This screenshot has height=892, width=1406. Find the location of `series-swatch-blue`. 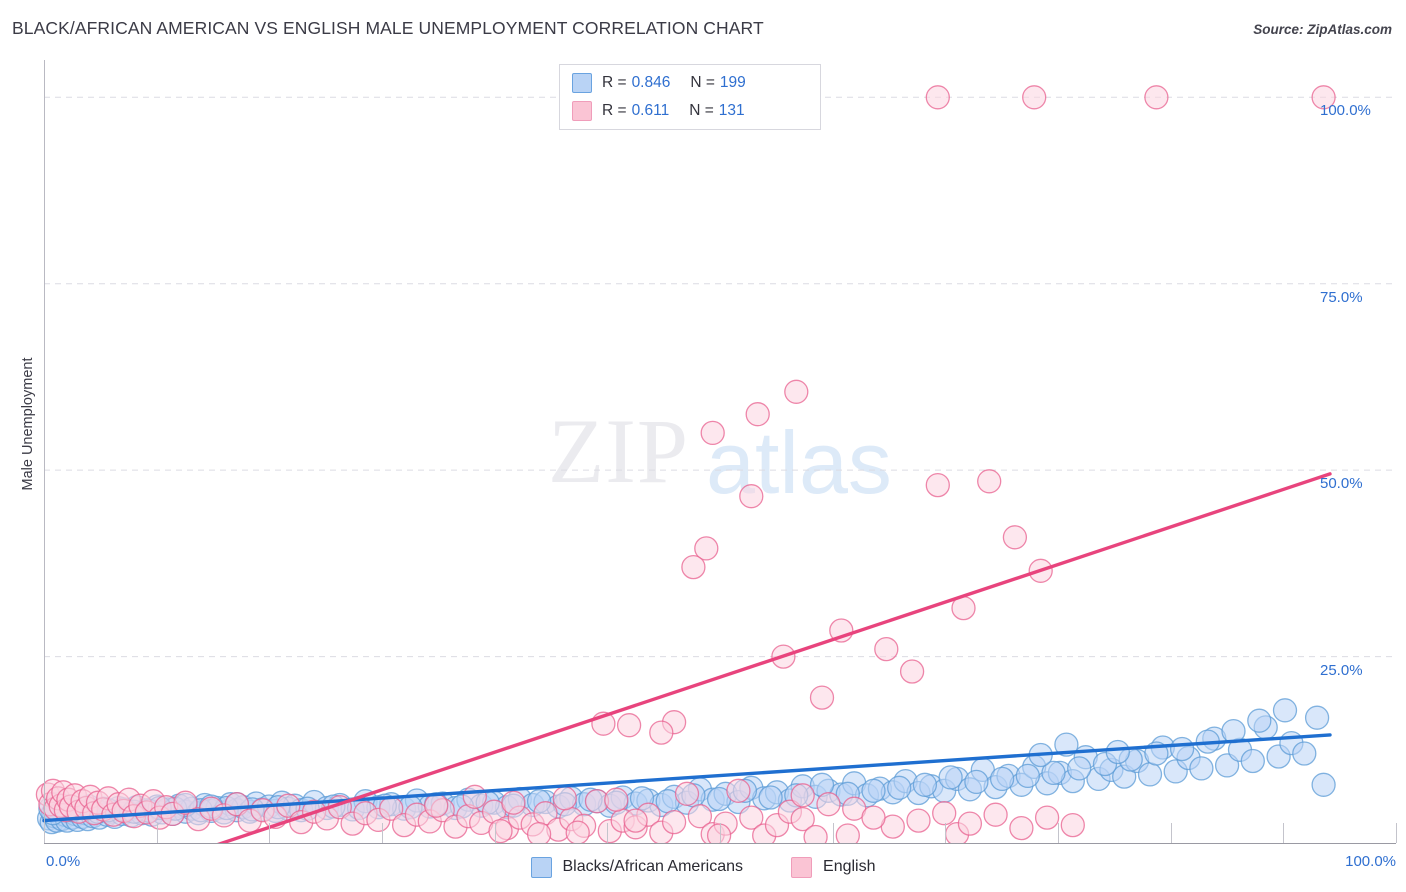

series-swatch-blue is located at coordinates (541, 867).